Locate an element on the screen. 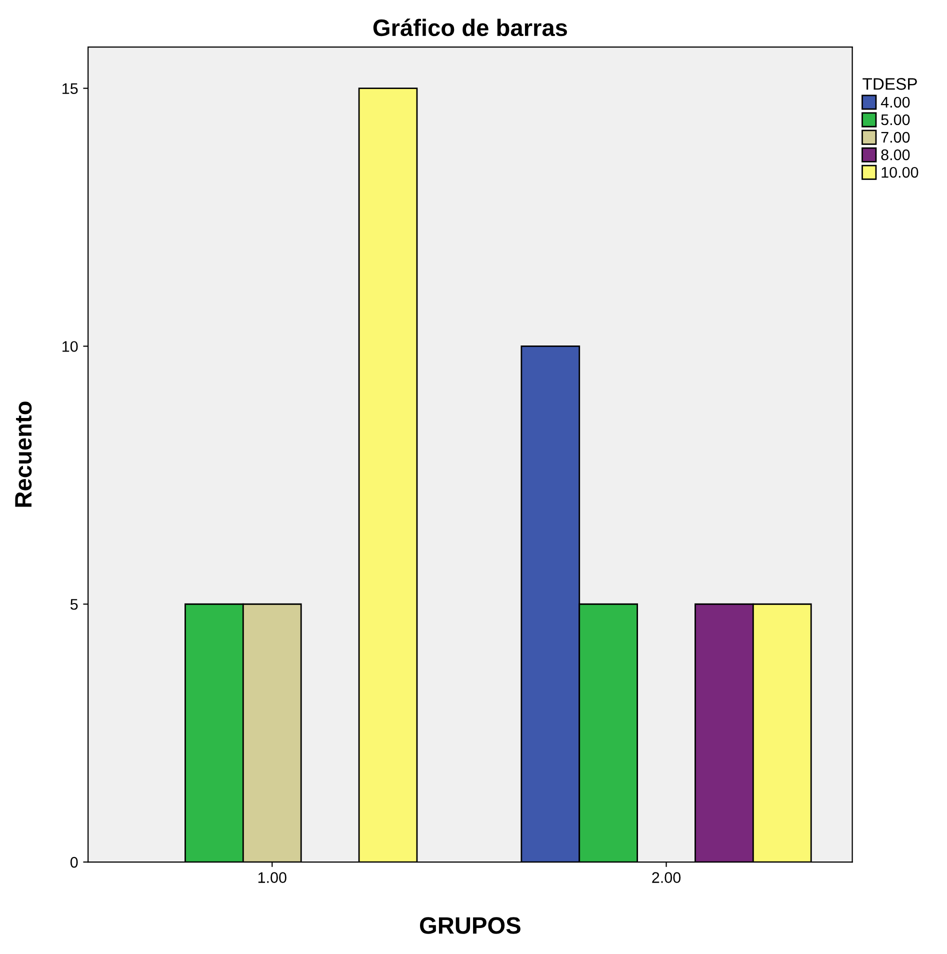 The width and height of the screenshot is (947, 954). y-tick-label: 10 is located at coordinates (70, 346).